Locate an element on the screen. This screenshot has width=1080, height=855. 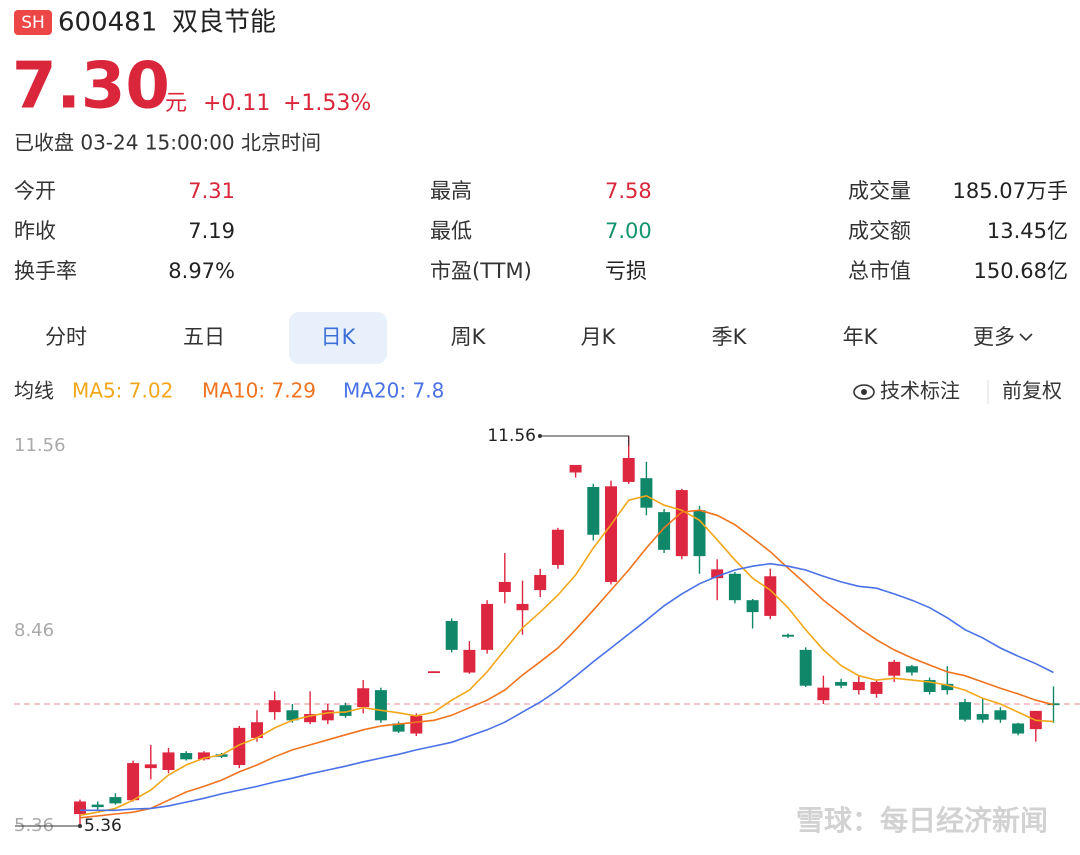
stat-label: 成交量 is located at coordinates (879, 191).